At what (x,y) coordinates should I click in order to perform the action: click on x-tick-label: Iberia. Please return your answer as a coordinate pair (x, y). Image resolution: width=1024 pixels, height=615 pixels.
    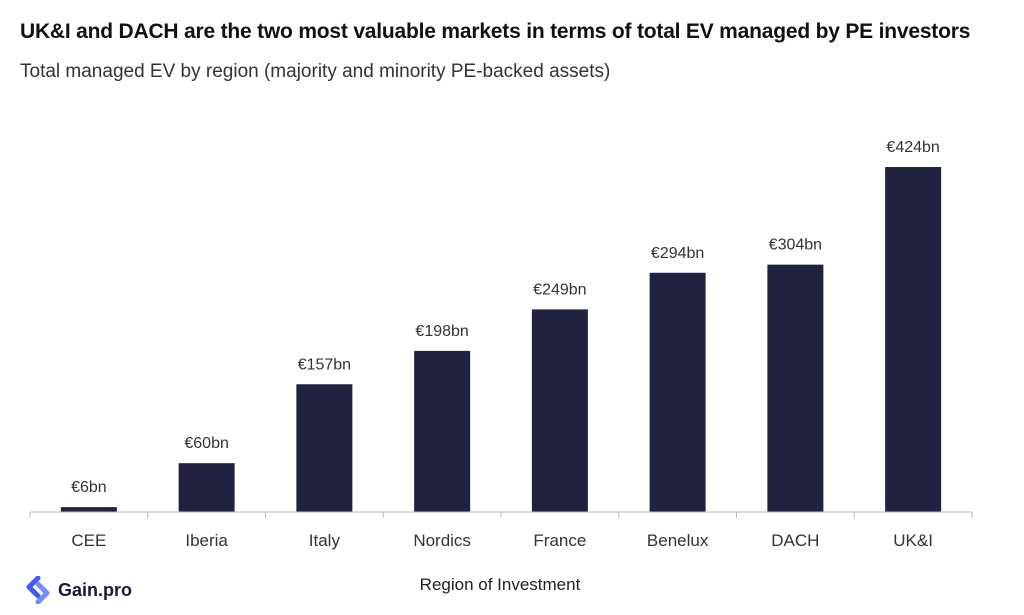
    Looking at the image, I should click on (206, 540).